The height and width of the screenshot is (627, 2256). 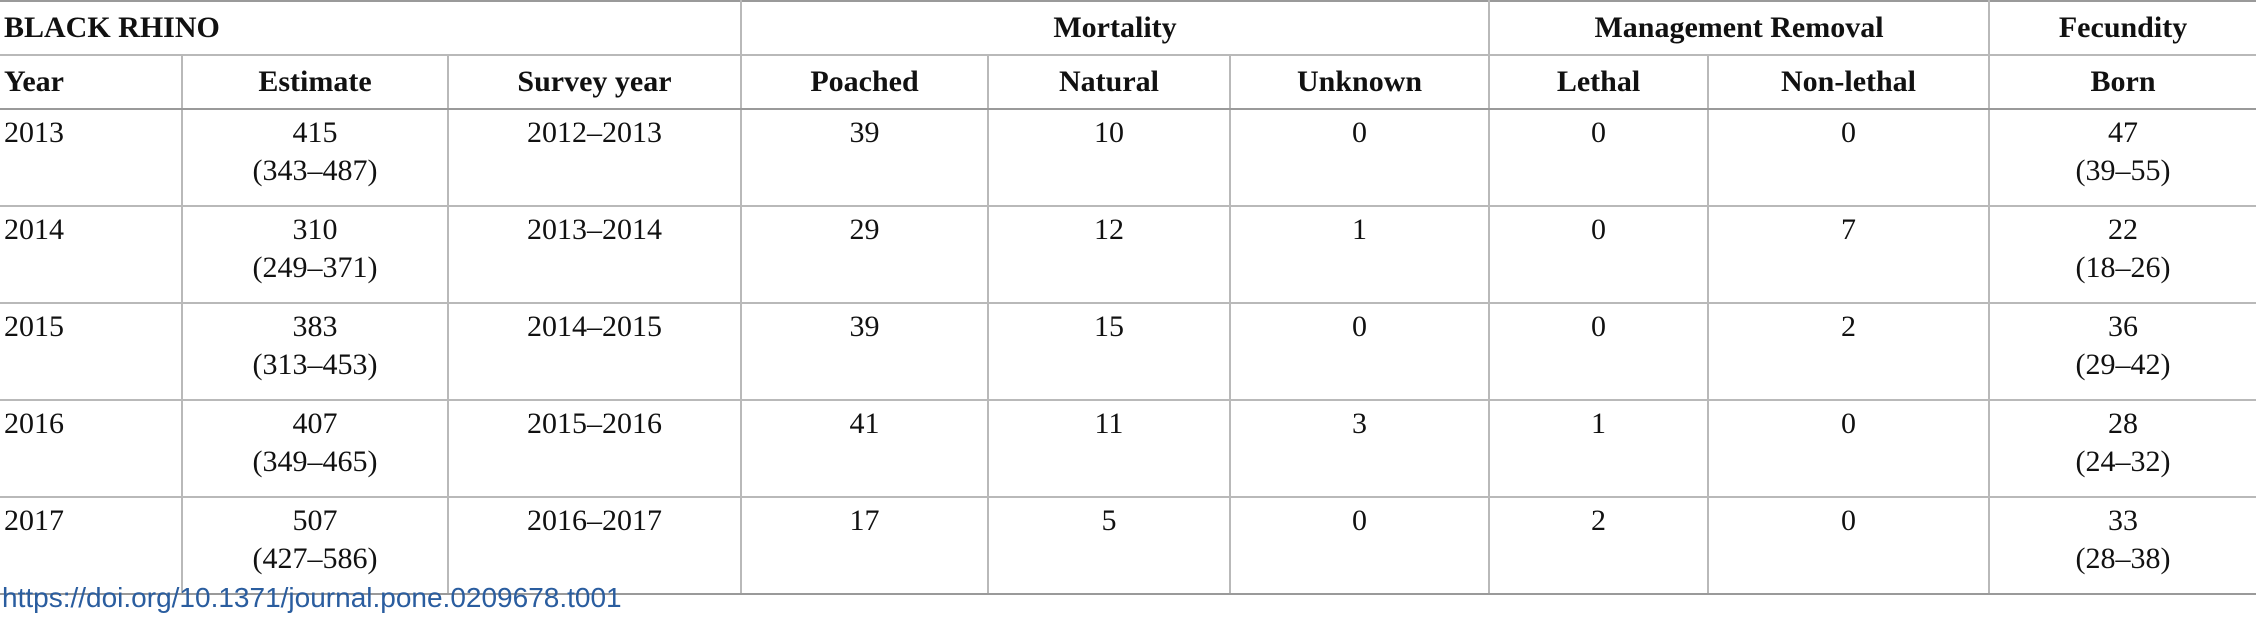 I want to click on estimate-value: 407, so click(x=315, y=423).